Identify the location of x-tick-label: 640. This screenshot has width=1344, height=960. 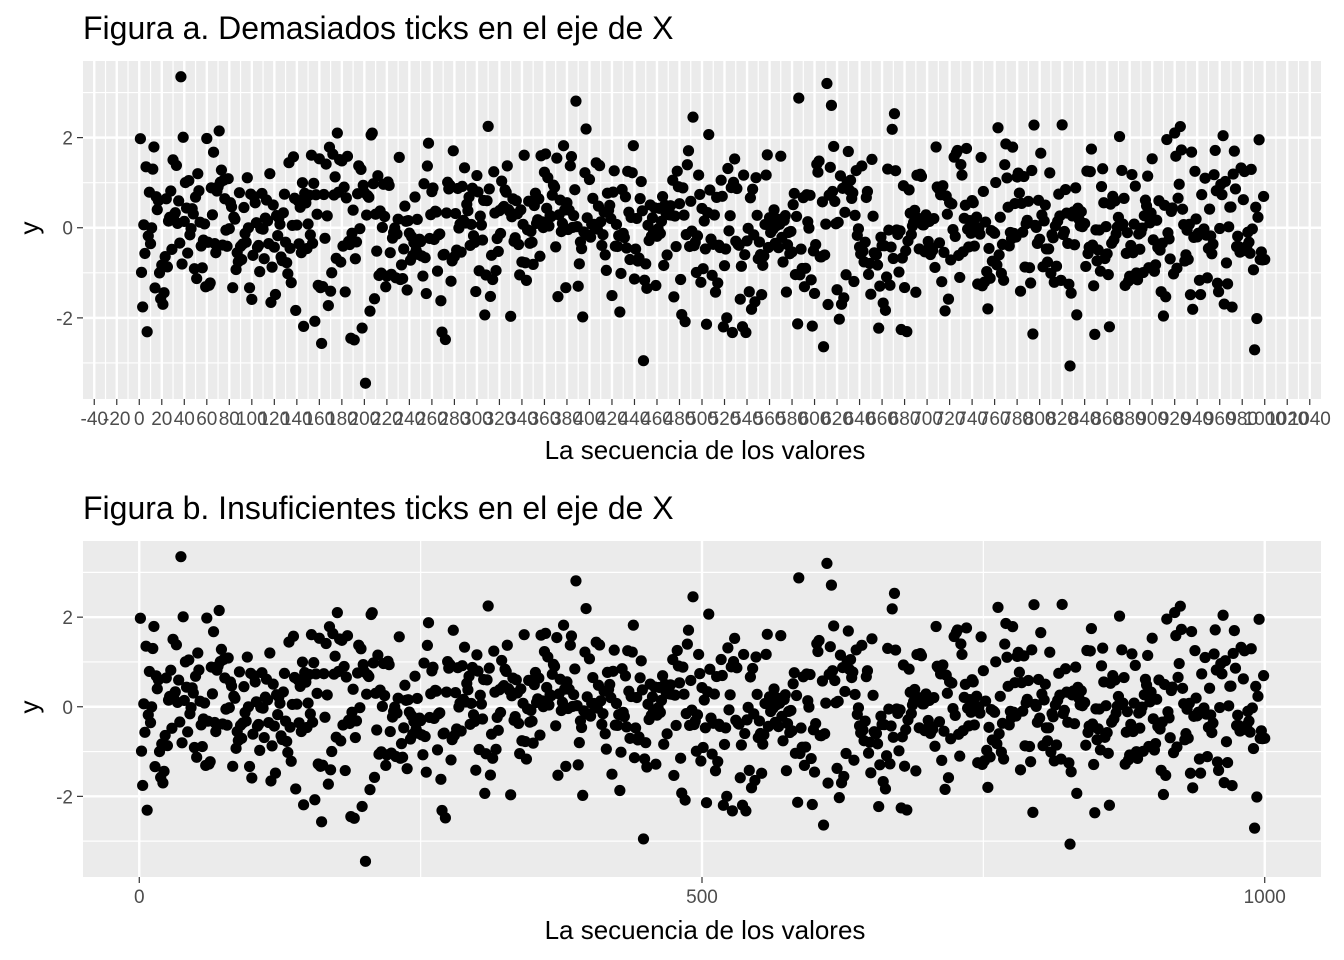
(860, 419).